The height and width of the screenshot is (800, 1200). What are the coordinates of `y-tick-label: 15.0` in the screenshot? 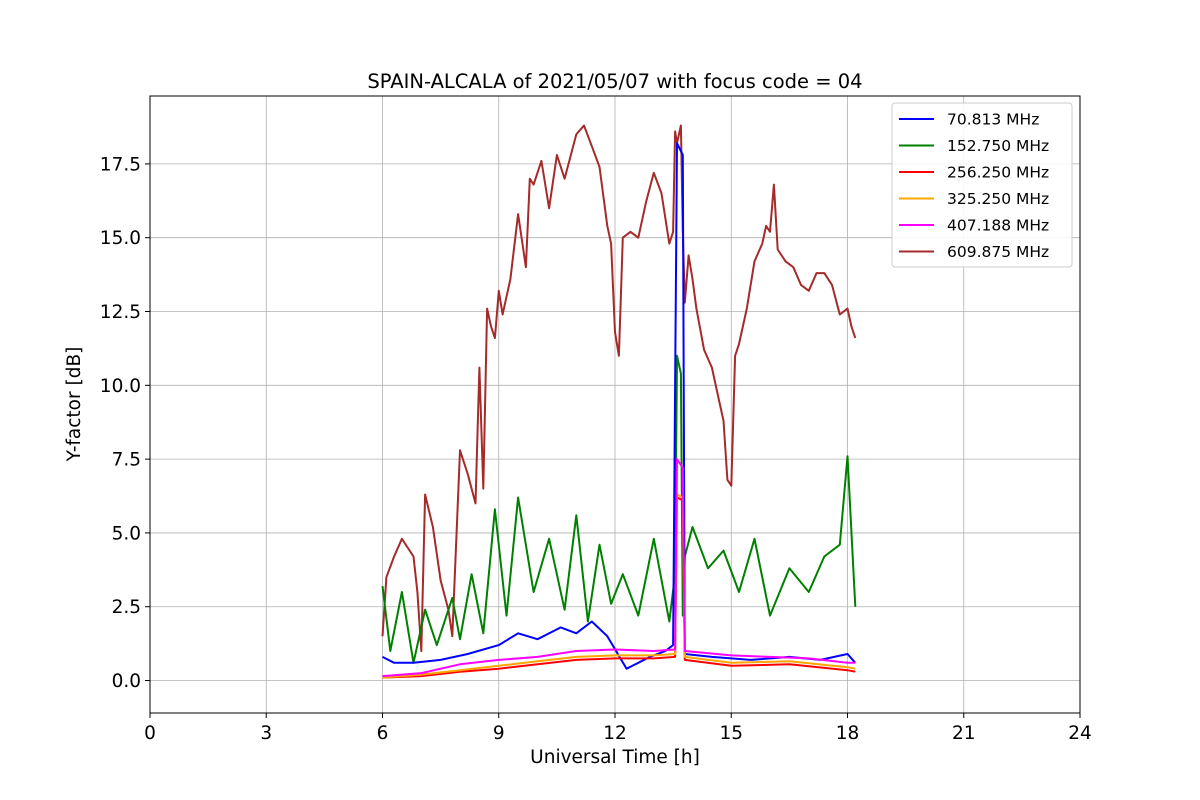 It's located at (120, 238).